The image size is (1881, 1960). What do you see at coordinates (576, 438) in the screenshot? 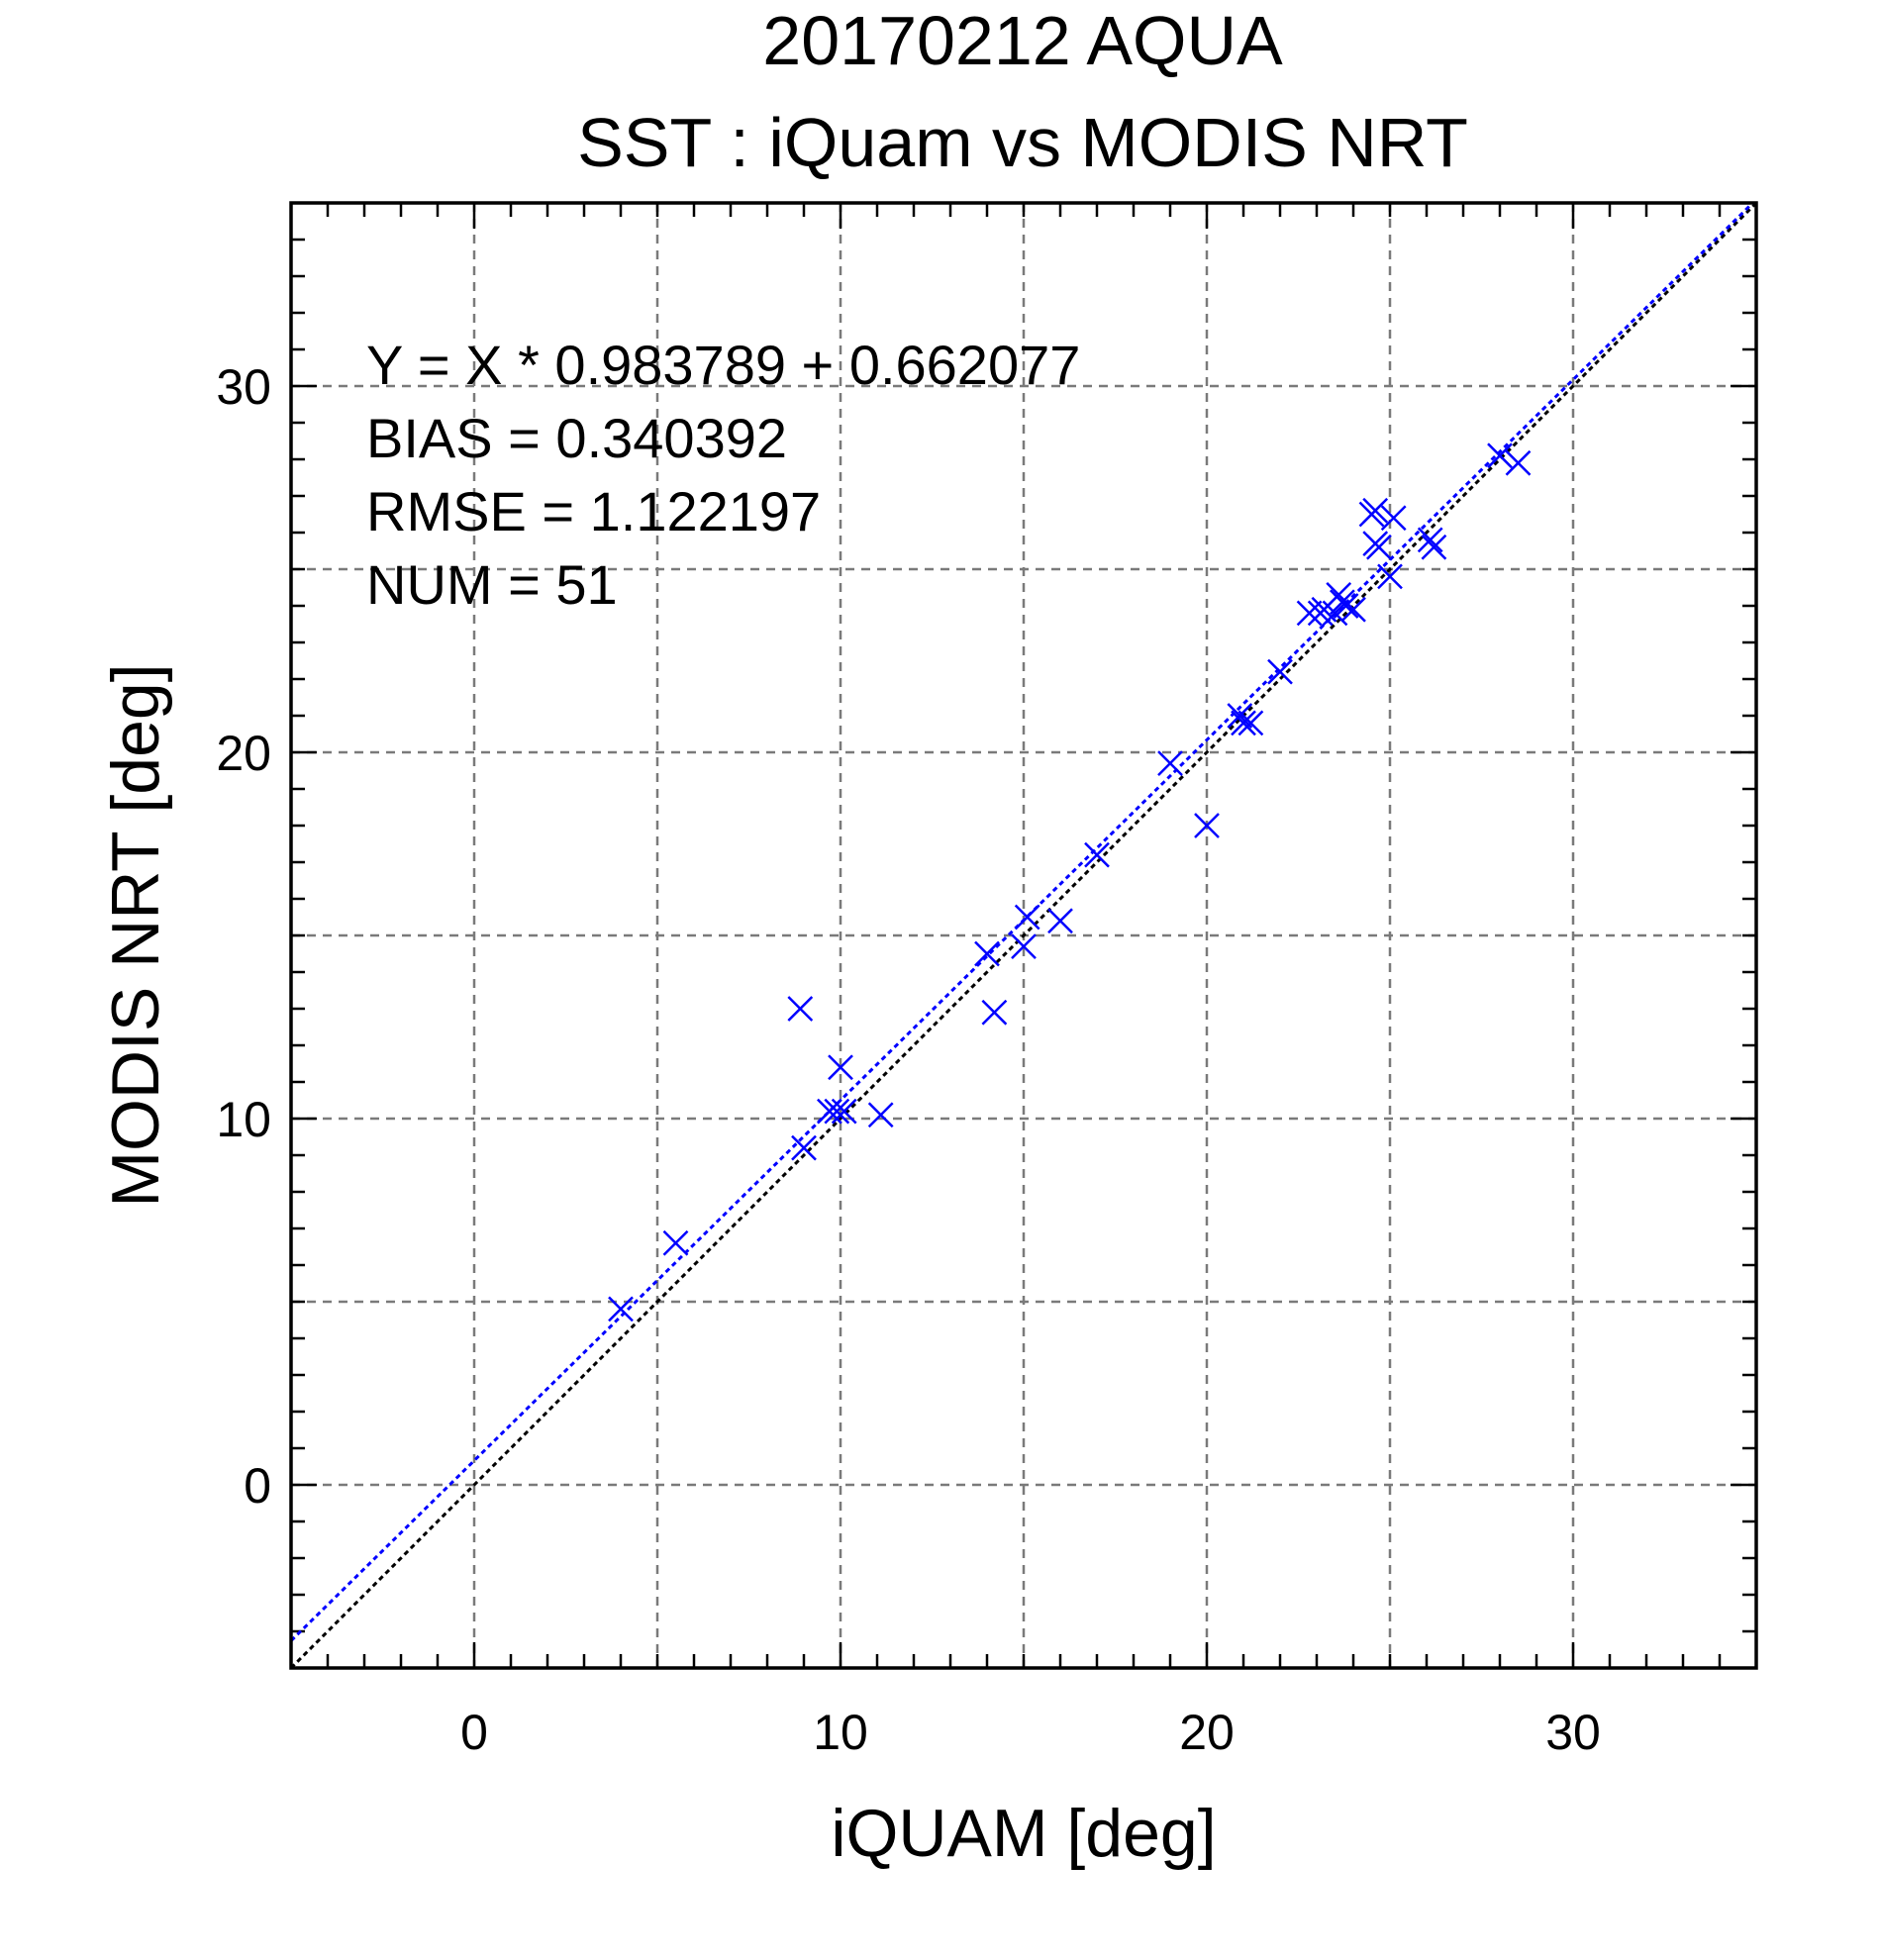
I see `stat-bias: BIAS = 0.340392` at bounding box center [576, 438].